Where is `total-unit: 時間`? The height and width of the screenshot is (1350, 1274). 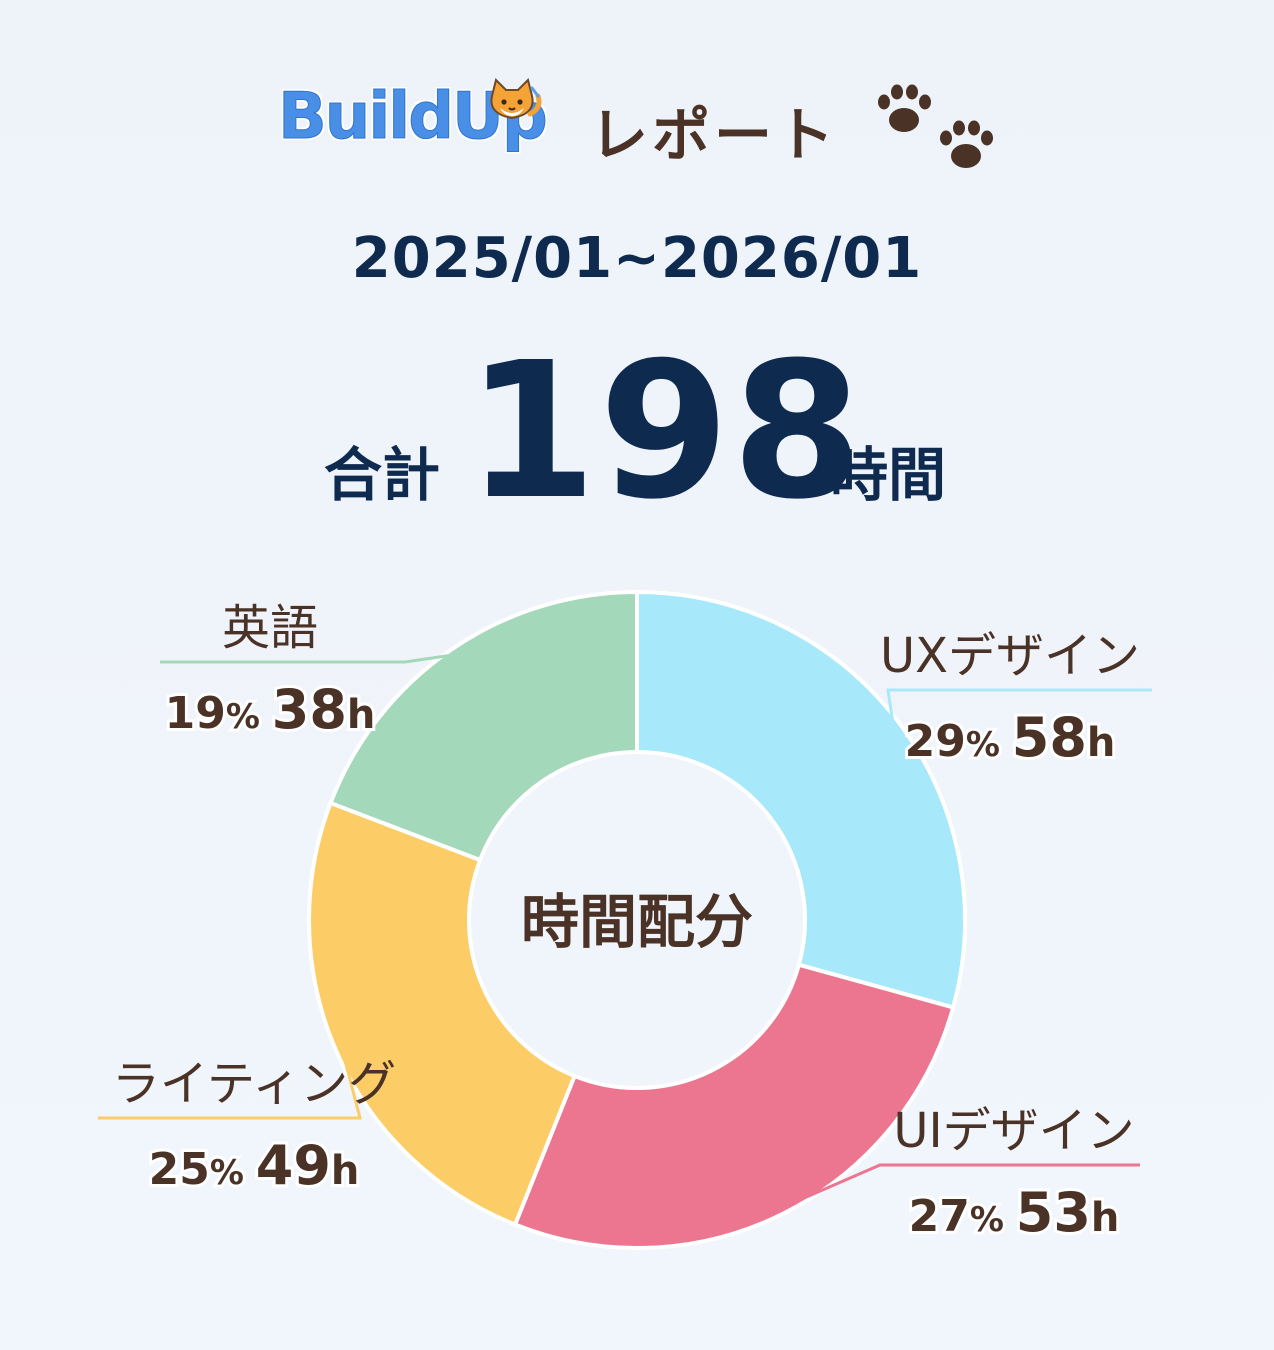
total-unit: 時間 is located at coordinates (888, 475).